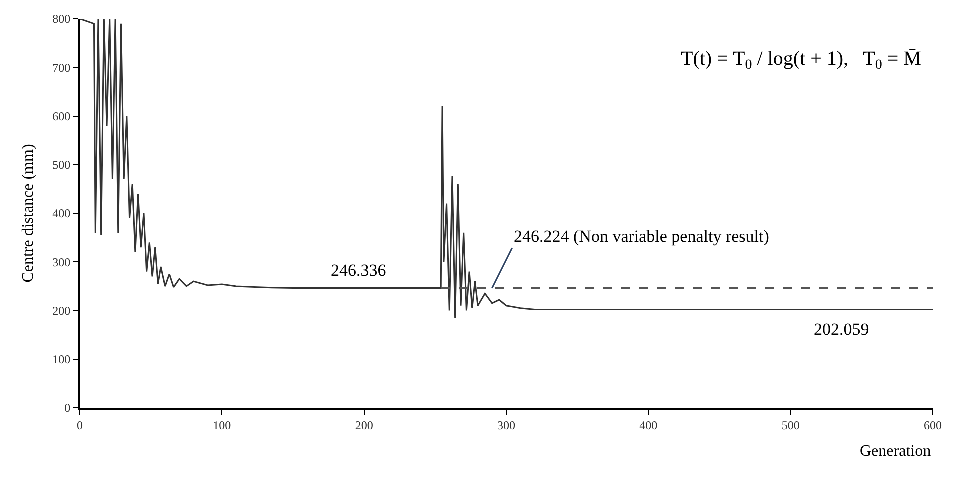 This screenshot has height=478, width=954. I want to click on y-tick-label: 100, so click(61, 359).